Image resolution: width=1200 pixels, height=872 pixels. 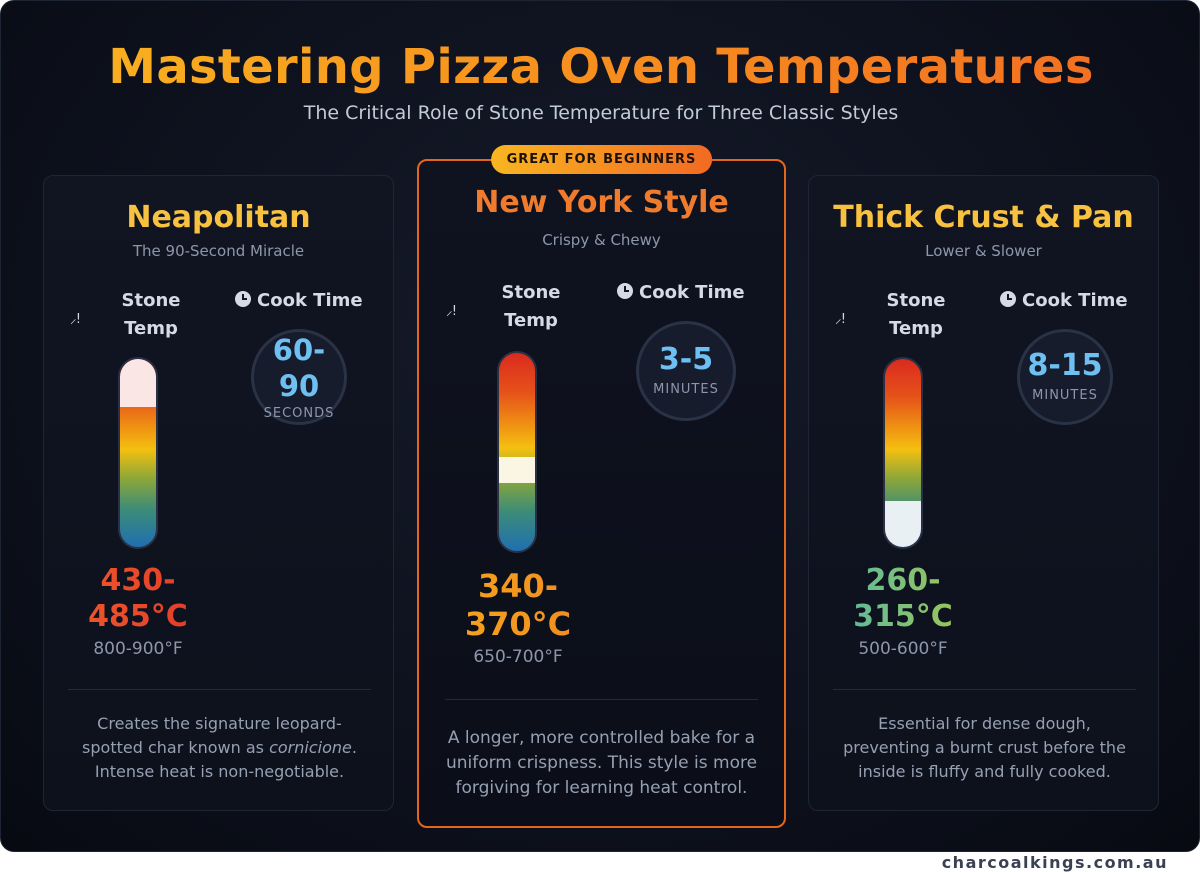 I want to click on temp-celsius: 430- 485°C, so click(x=138, y=599).